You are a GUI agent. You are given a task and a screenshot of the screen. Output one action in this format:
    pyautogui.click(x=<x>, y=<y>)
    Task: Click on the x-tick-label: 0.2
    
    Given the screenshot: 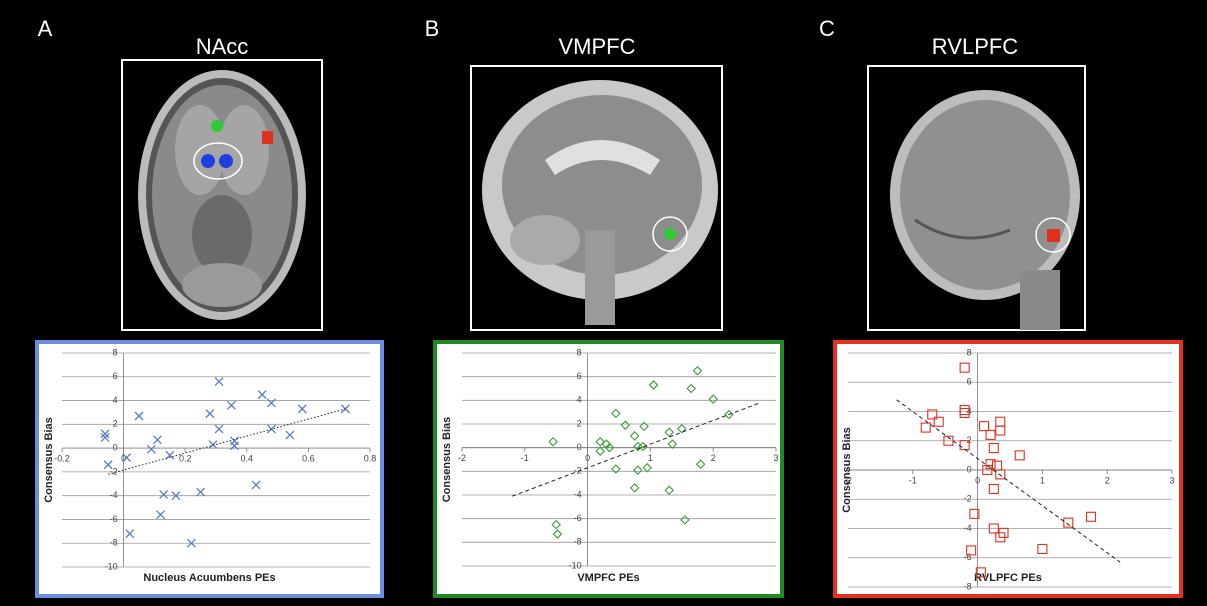 What is the action you would take?
    pyautogui.click(x=185, y=458)
    